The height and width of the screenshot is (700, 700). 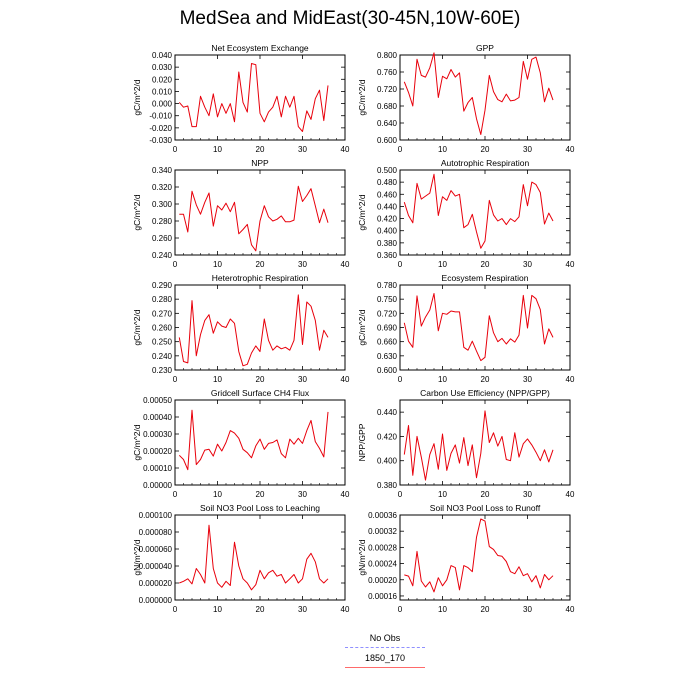 What do you see at coordinates (387, 356) in the screenshot?
I see `y-tick-label: 0.630` at bounding box center [387, 356].